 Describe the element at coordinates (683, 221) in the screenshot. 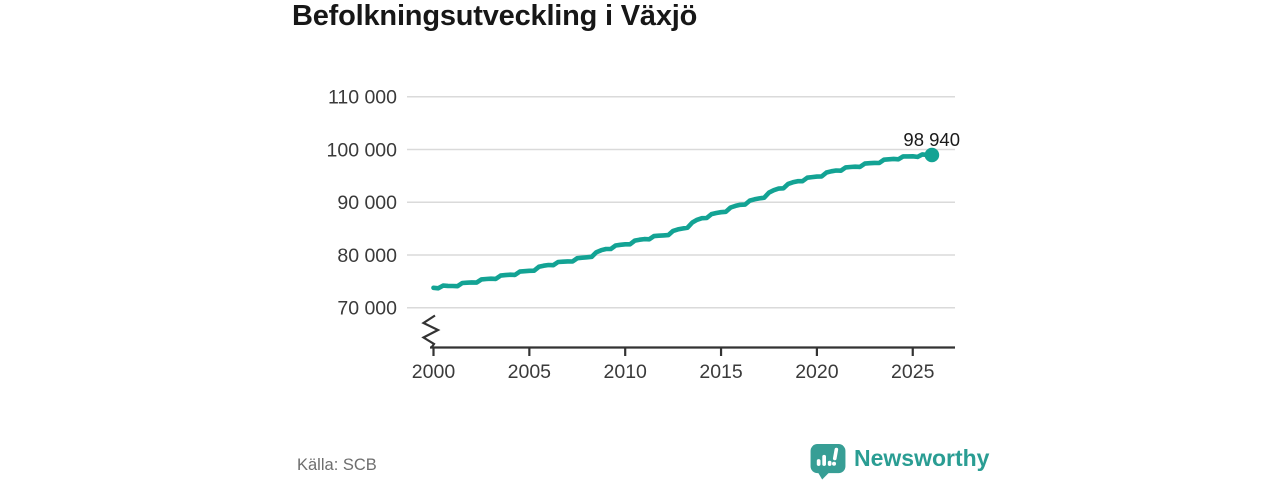

I see `population-line` at that location.